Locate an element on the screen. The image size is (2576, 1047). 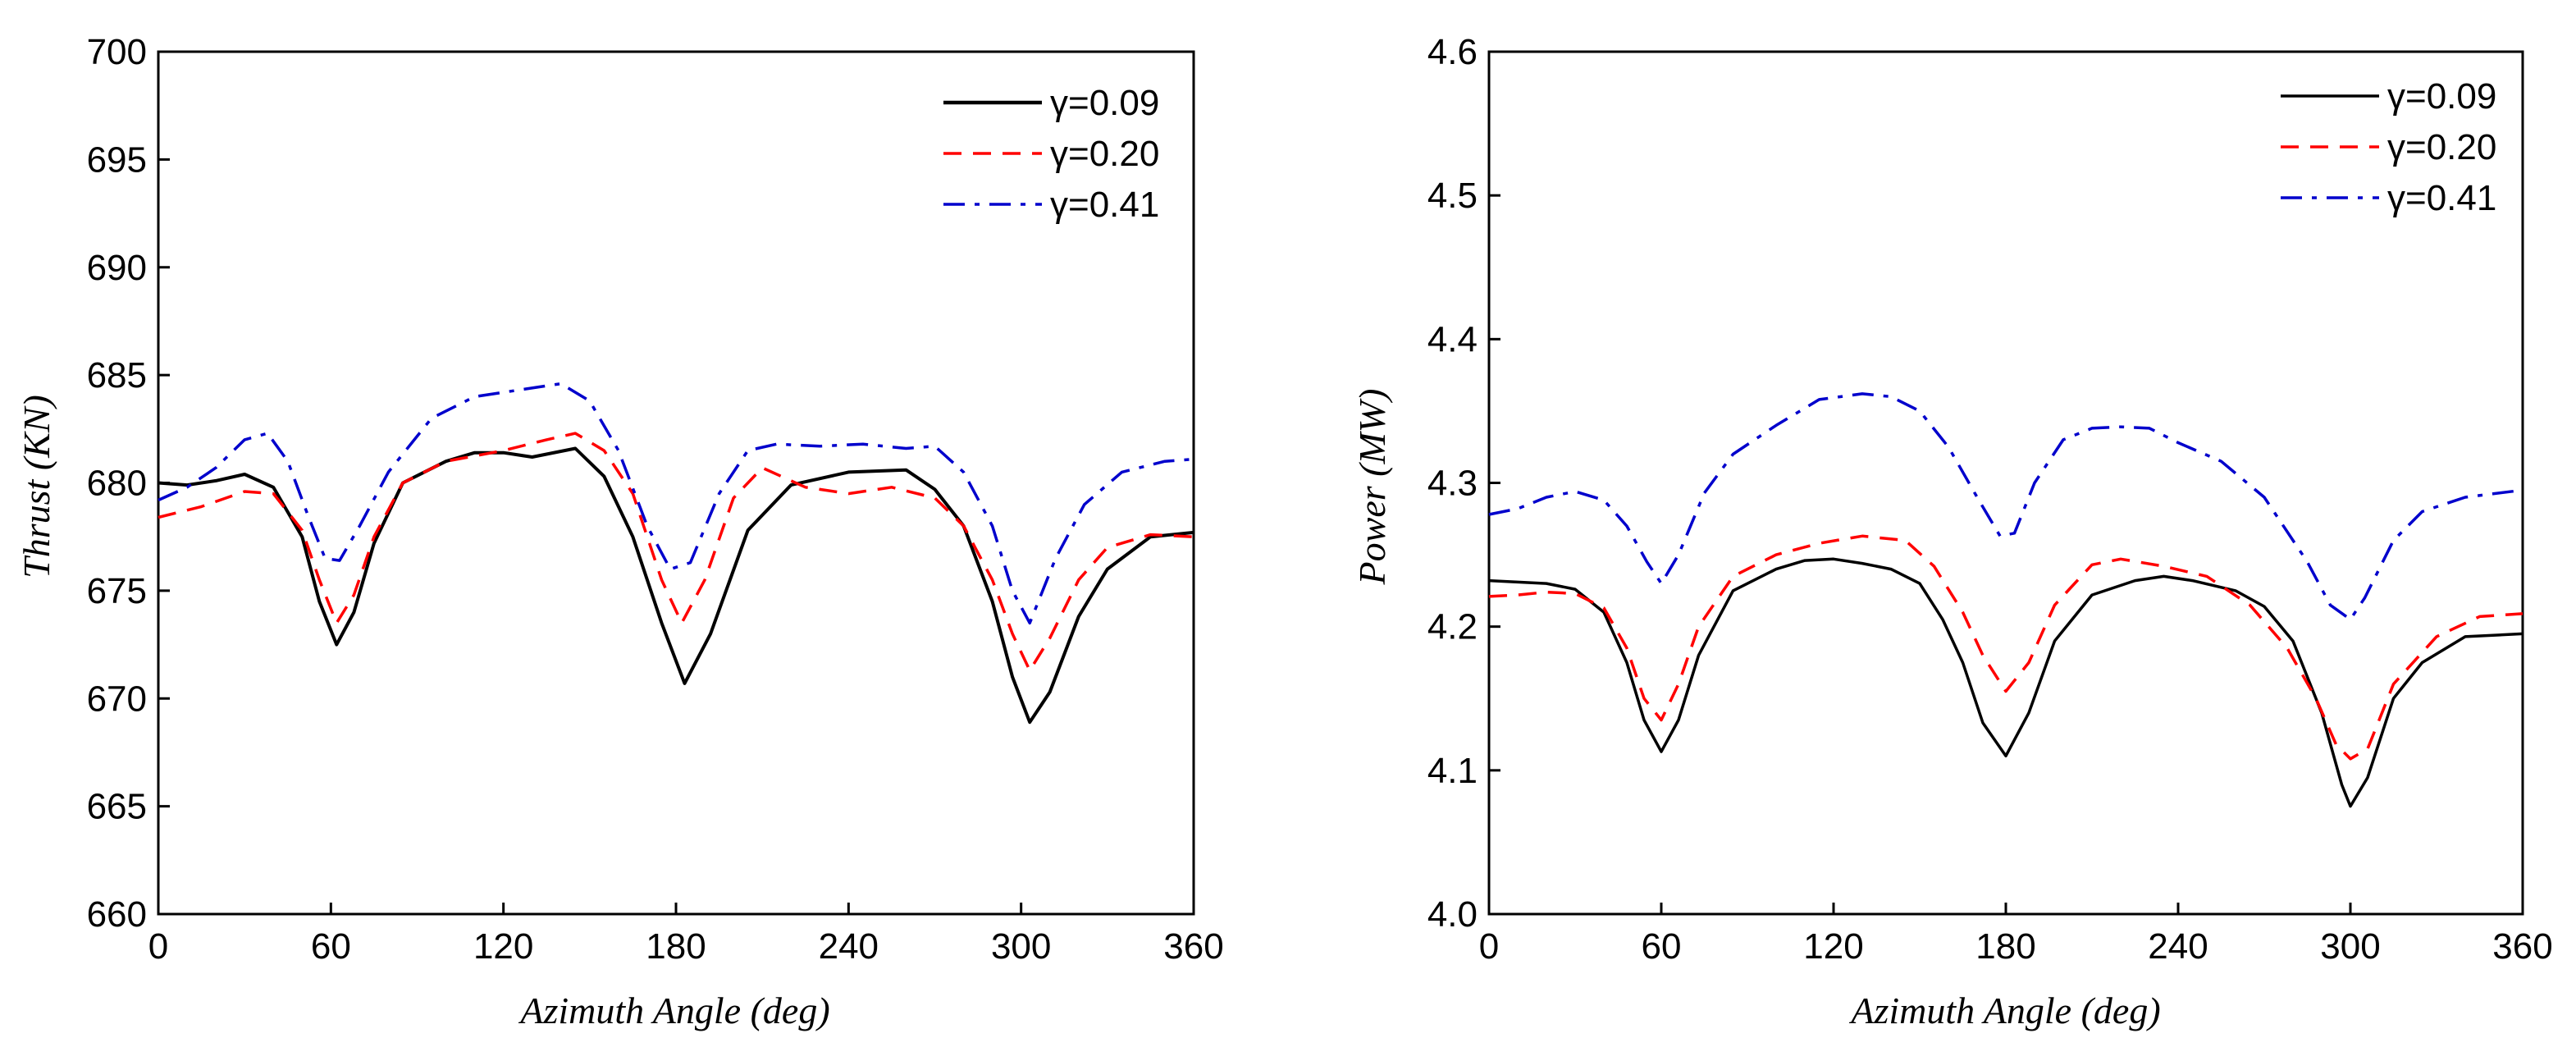
power-legend-label-1: γ=0.20 is located at coordinates (2442, 147).